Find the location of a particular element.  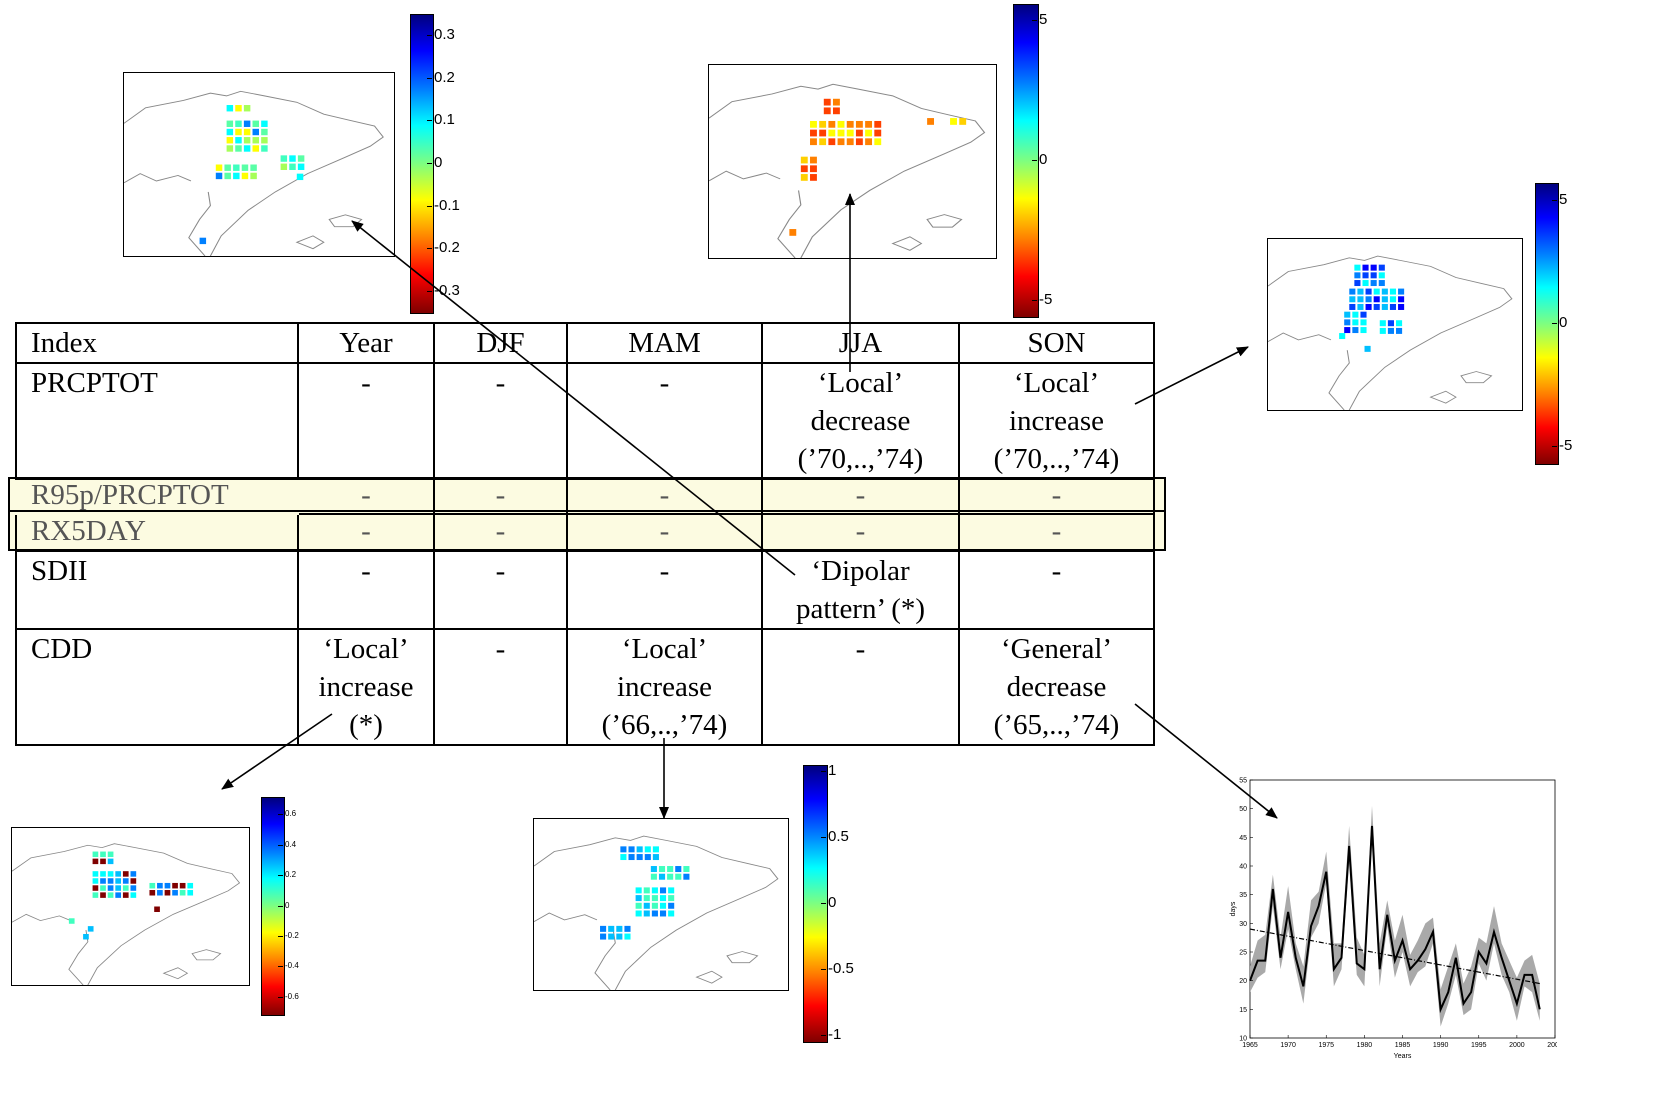

x-tick-label: 2005 is located at coordinates (1552, 1045).